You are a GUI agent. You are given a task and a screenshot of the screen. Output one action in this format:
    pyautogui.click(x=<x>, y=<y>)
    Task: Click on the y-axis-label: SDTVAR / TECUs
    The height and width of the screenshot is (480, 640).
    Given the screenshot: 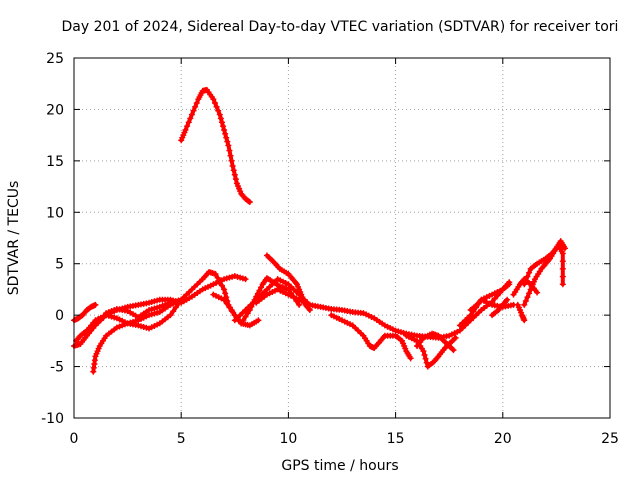 What is the action you would take?
    pyautogui.click(x=14, y=238)
    